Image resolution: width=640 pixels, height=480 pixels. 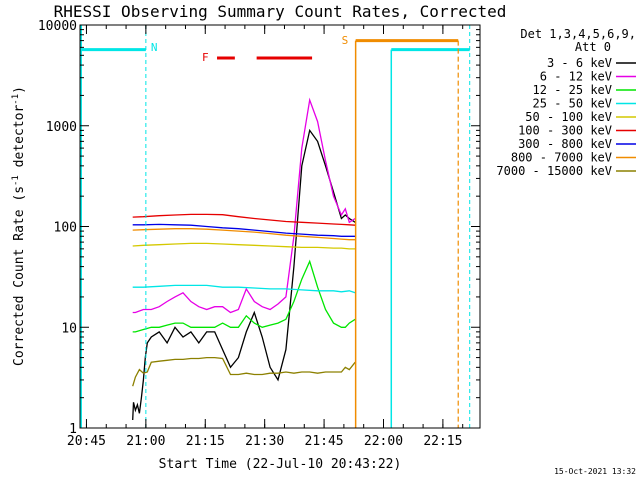 What do you see at coordinates (19, 90) in the screenshot?
I see `y-axis-label-end: )` at bounding box center [19, 90].